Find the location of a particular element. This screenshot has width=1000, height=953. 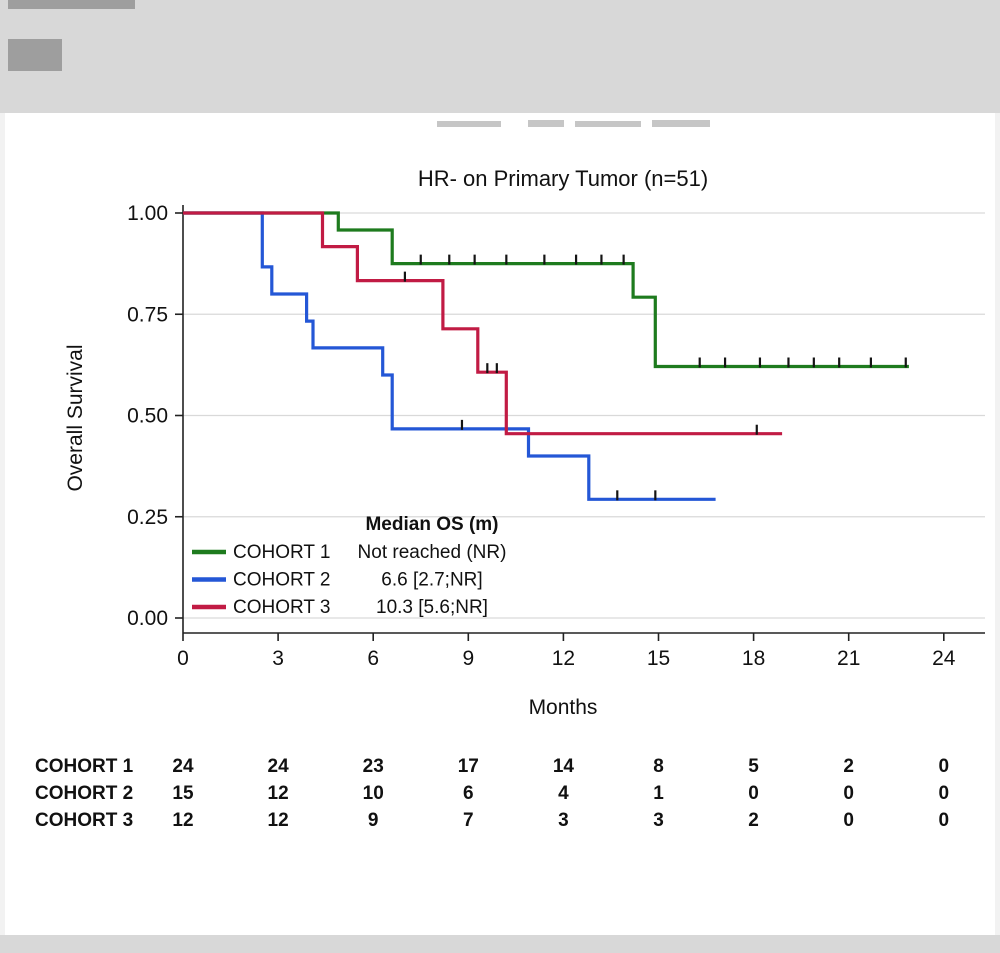

y-axis-title: Overall Survival is located at coordinates (75, 417).